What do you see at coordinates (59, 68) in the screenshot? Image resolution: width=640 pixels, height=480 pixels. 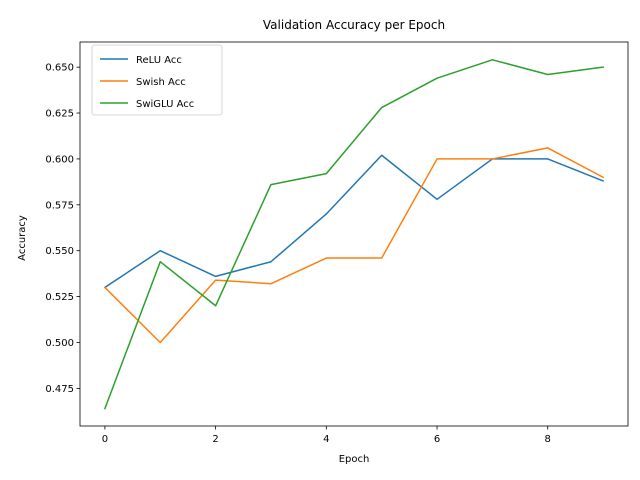 I see `y-tick-label: 0.650` at bounding box center [59, 68].